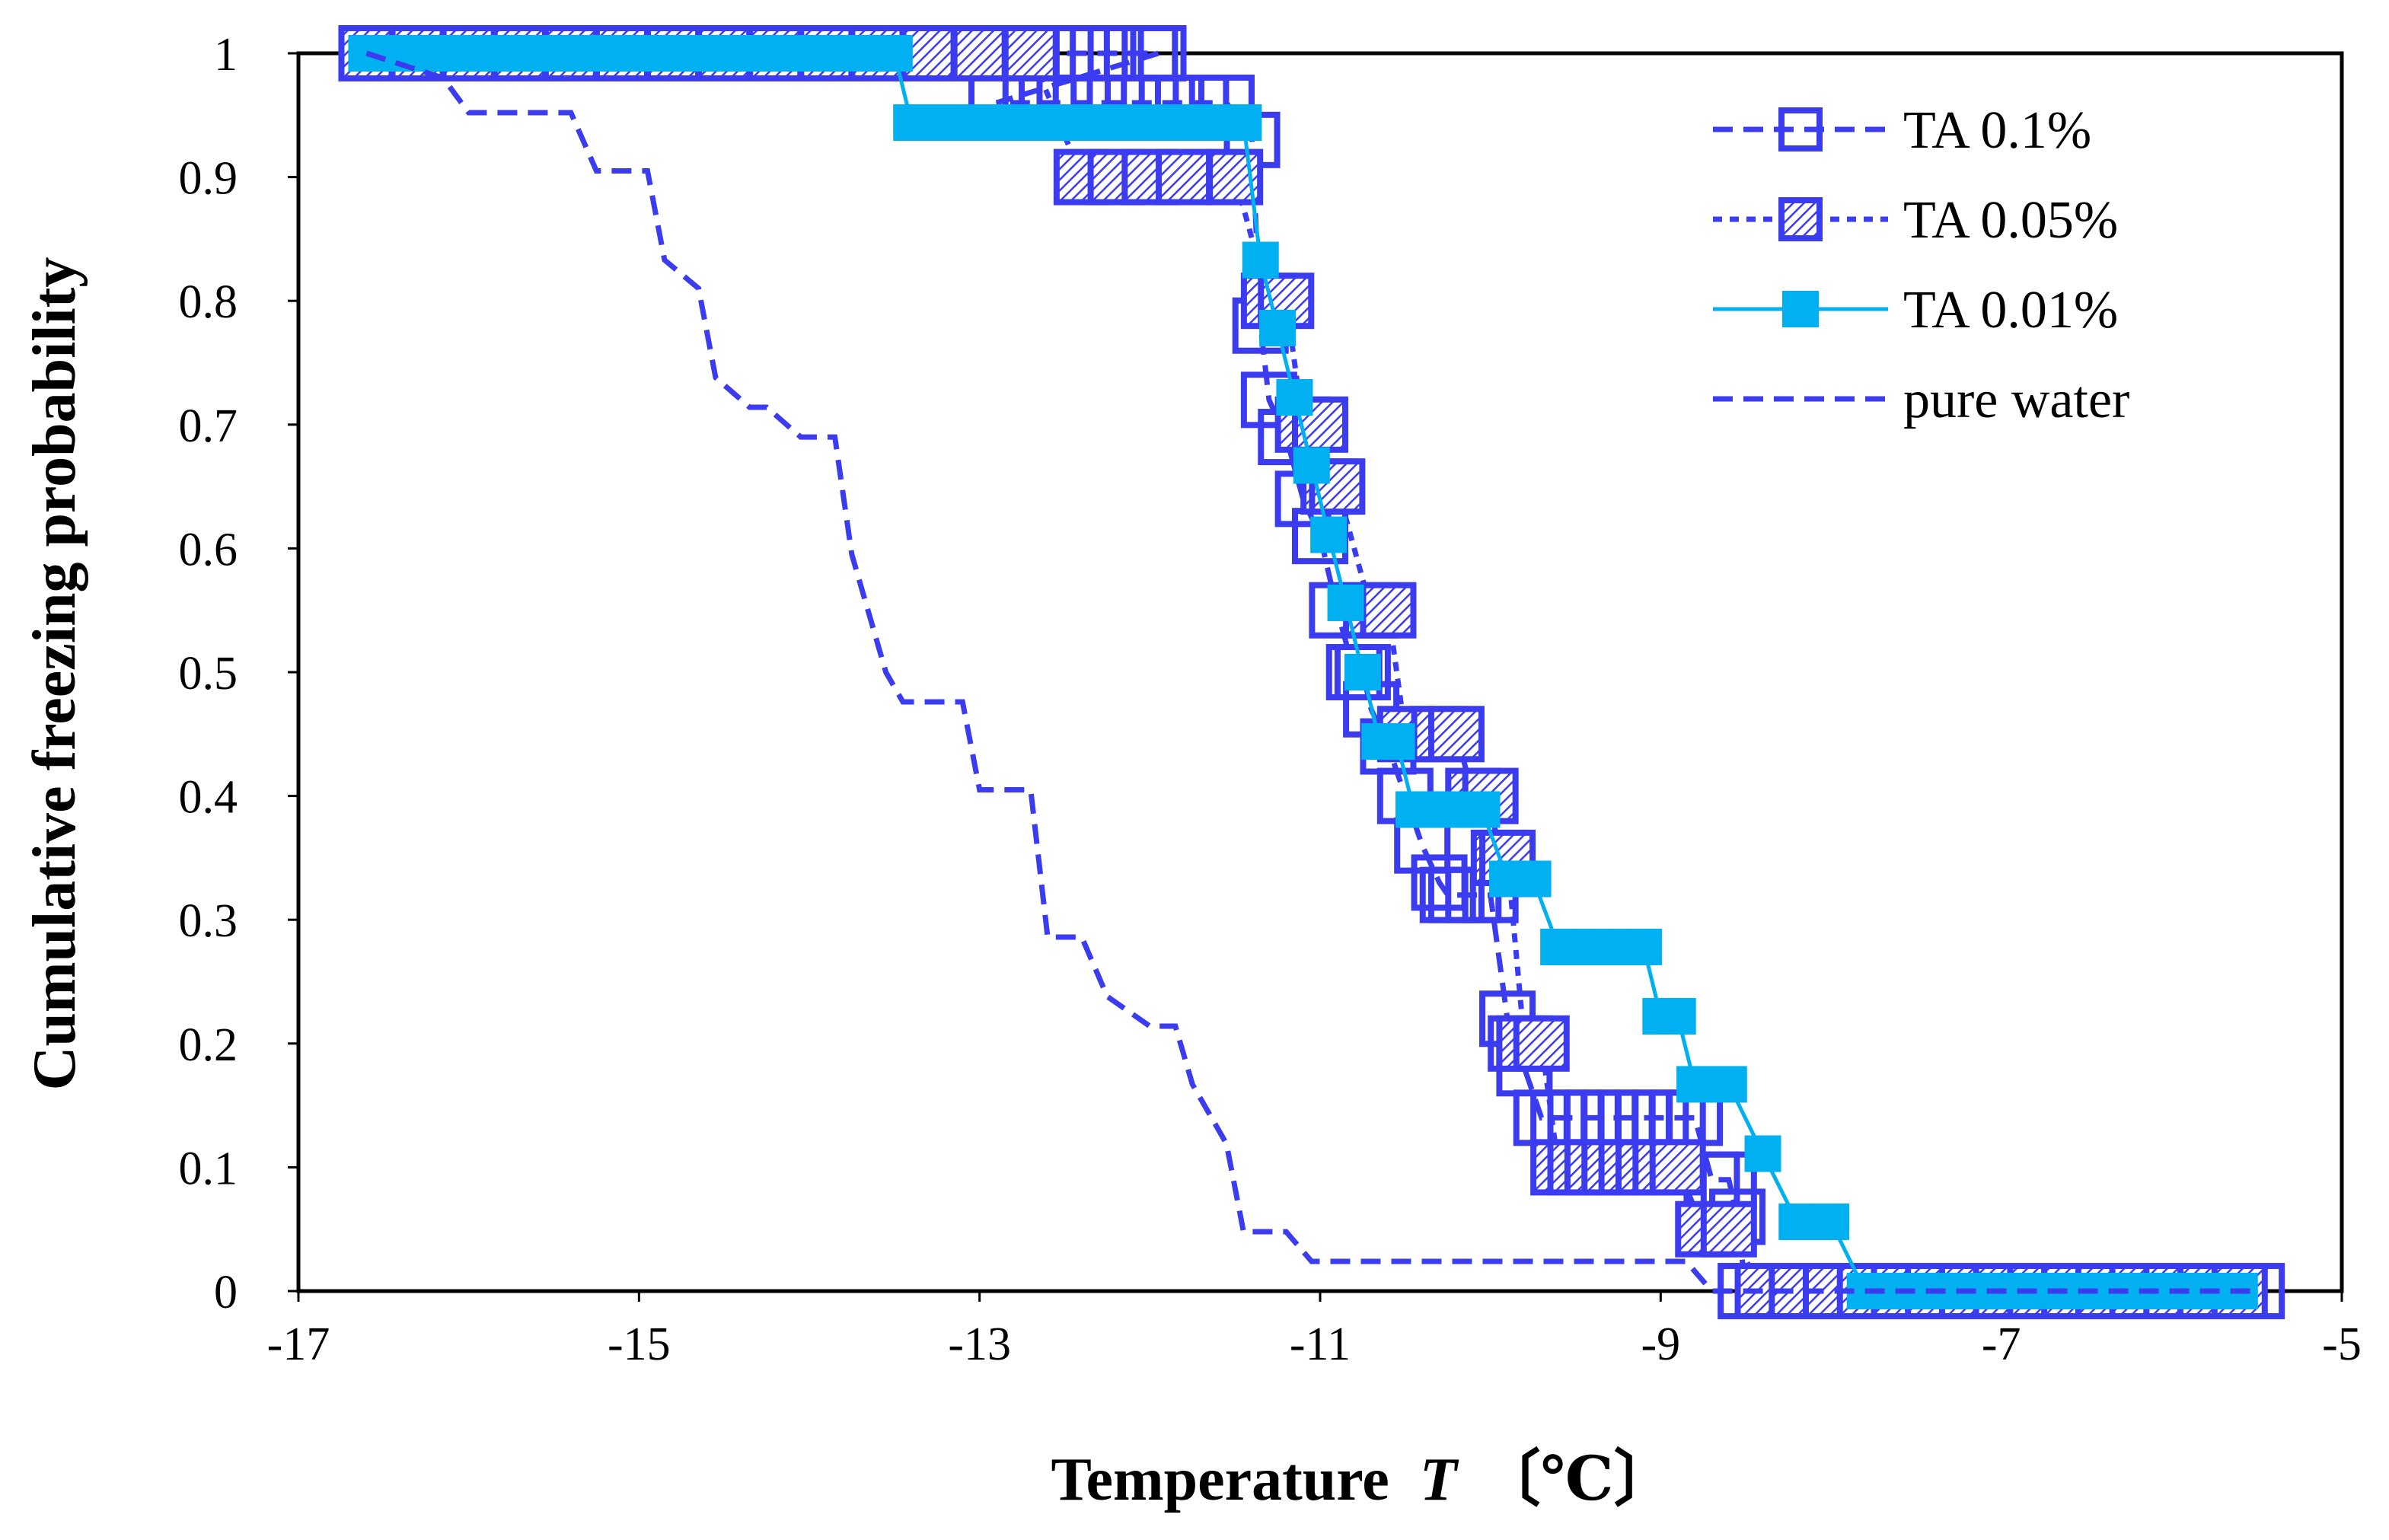 This screenshot has width=2389, height=1540. I want to click on x-tick-label: -17, so click(298, 1344).